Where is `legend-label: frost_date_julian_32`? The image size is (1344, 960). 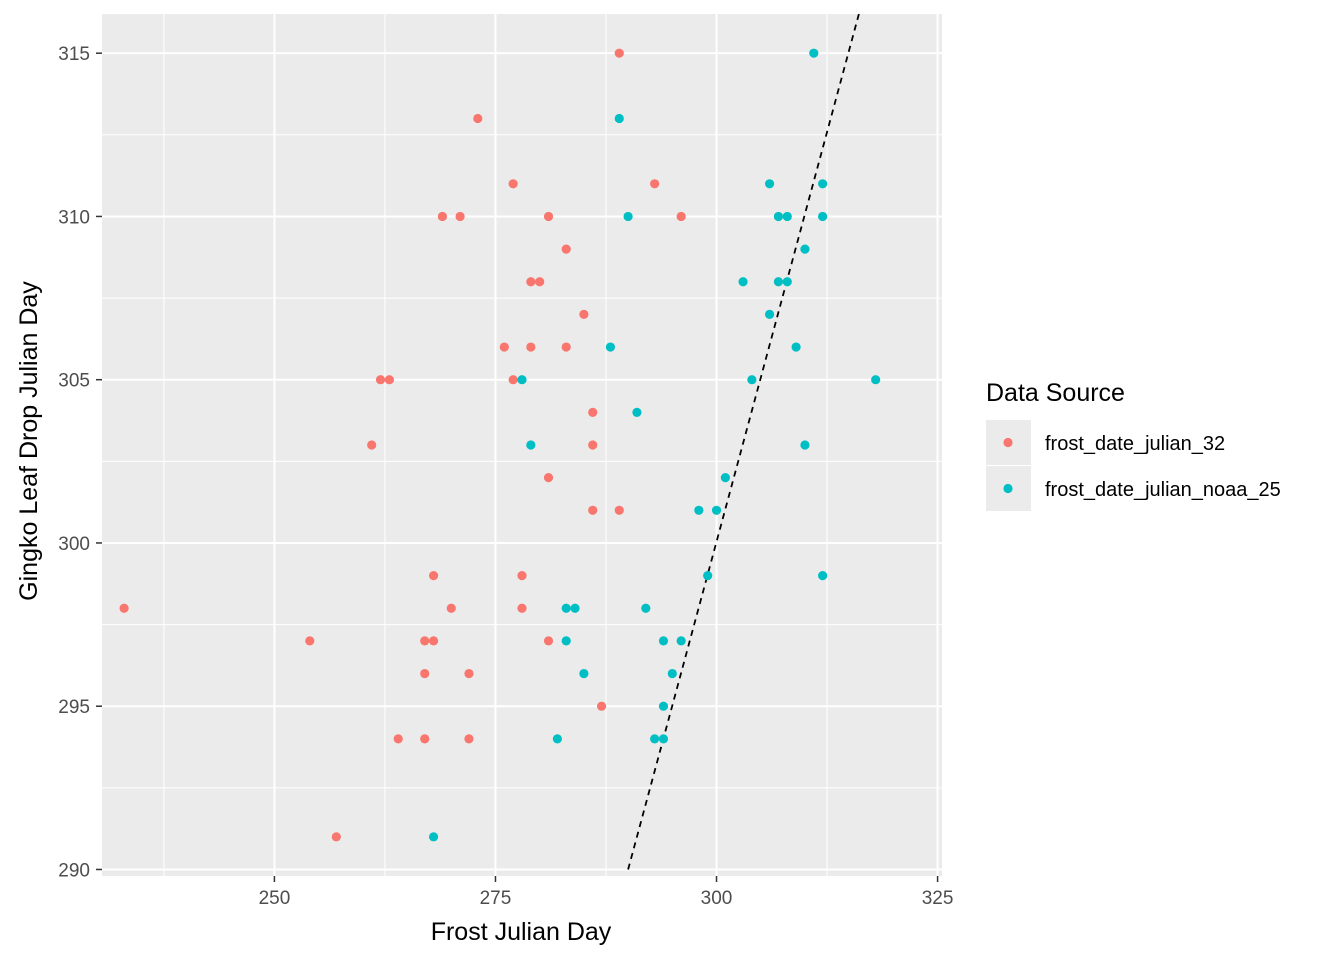
legend-label: frost_date_julian_32 is located at coordinates (1135, 444).